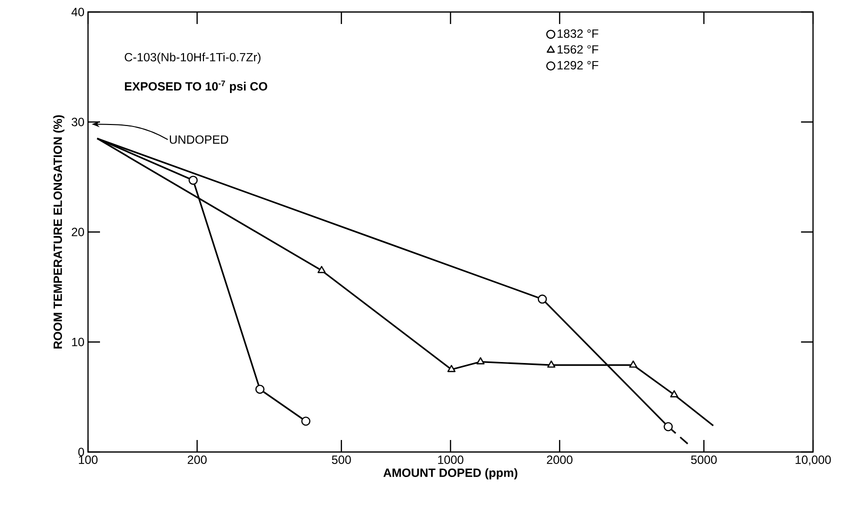 This screenshot has width=858, height=524. I want to click on y-tick-label: 40, so click(77, 12).